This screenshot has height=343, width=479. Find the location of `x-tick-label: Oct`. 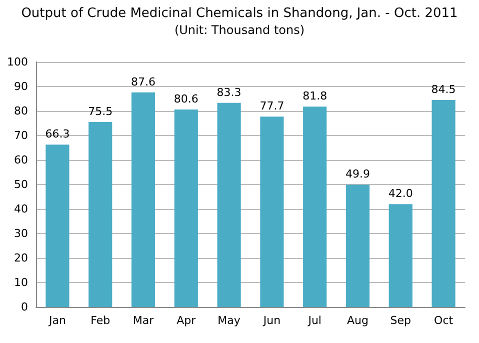

x-tick-label: Oct is located at coordinates (444, 320).